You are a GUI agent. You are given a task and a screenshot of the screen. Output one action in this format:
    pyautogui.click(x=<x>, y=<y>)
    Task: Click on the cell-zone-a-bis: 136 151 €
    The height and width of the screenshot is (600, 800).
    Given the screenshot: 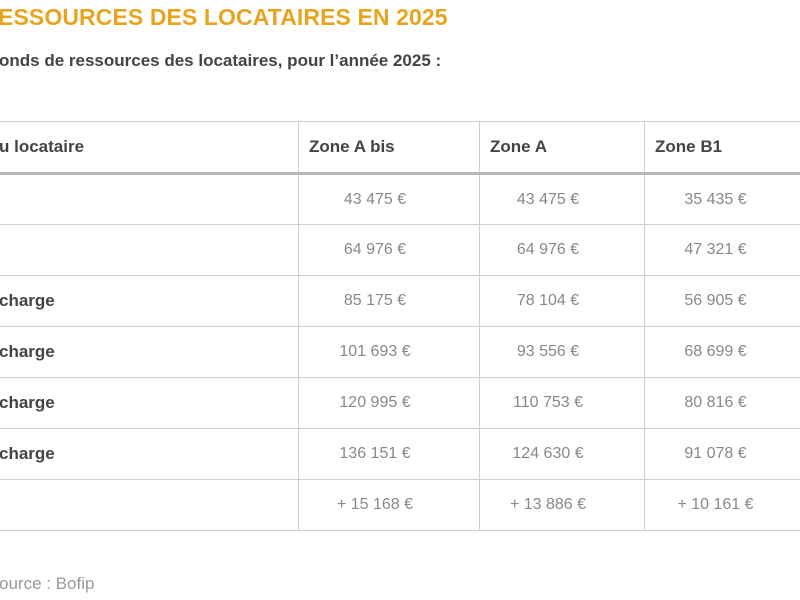 What is the action you would take?
    pyautogui.click(x=389, y=454)
    